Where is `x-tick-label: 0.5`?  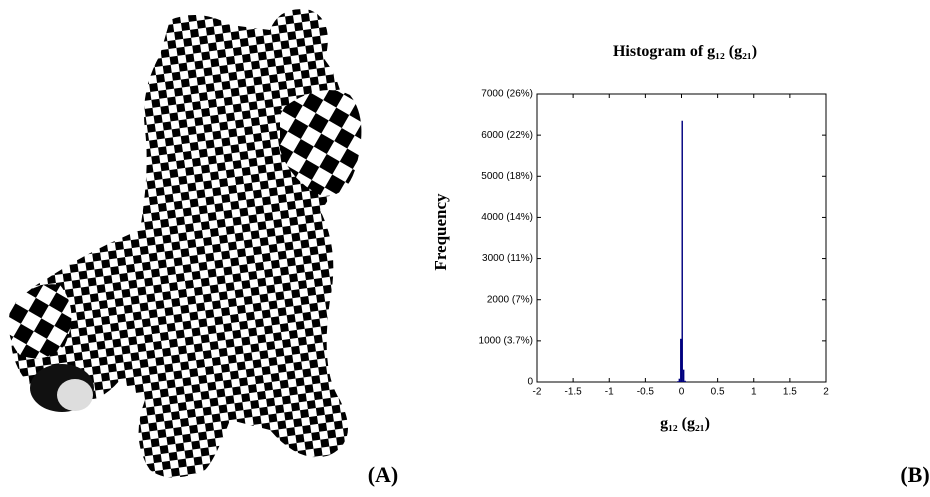 x-tick-label: 0.5 is located at coordinates (718, 392).